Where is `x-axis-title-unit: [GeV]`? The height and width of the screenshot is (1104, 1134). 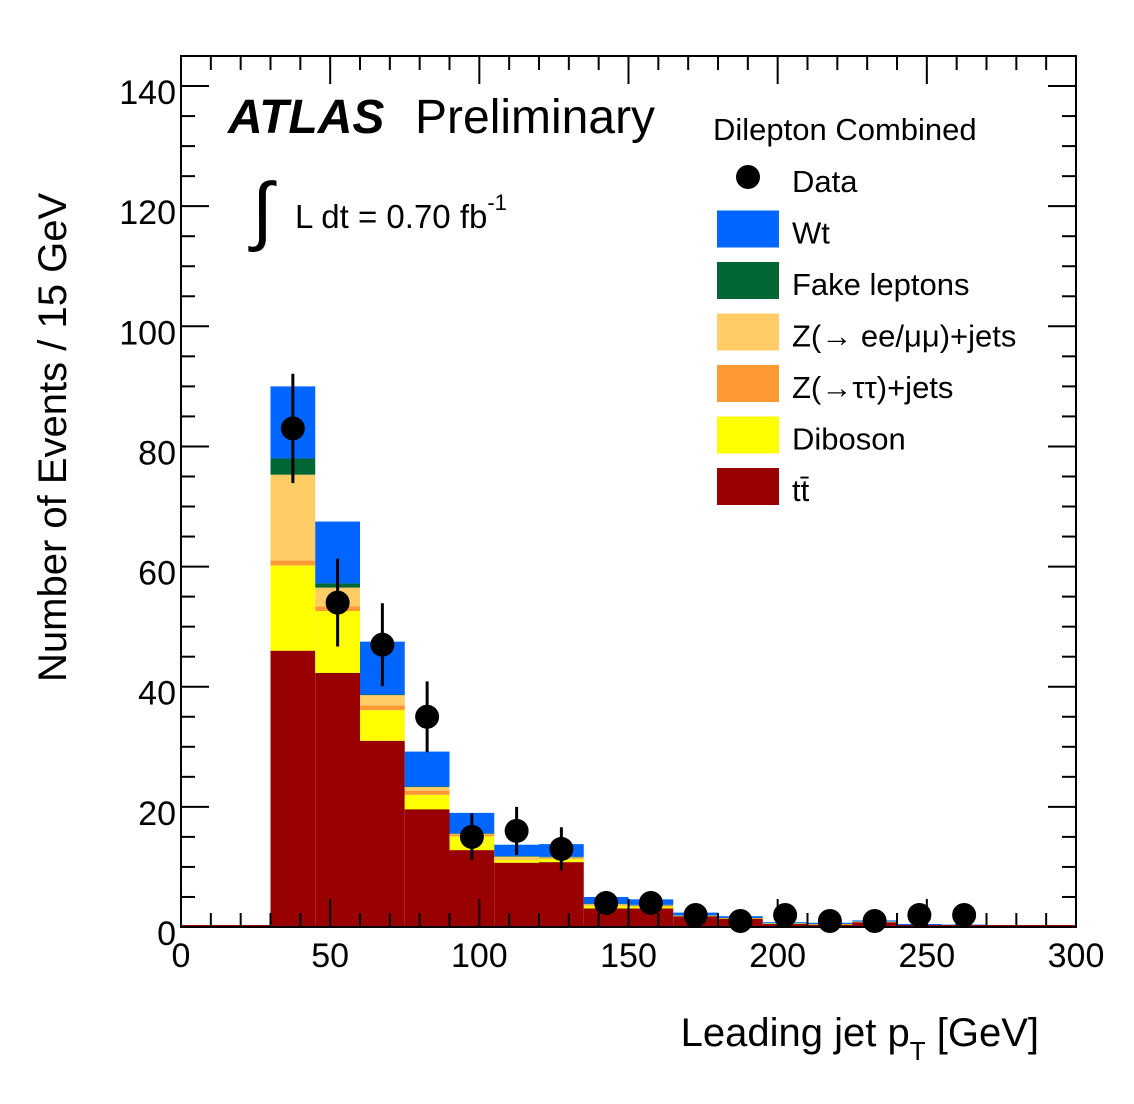
x-axis-title-unit: [GeV] is located at coordinates (982, 1033).